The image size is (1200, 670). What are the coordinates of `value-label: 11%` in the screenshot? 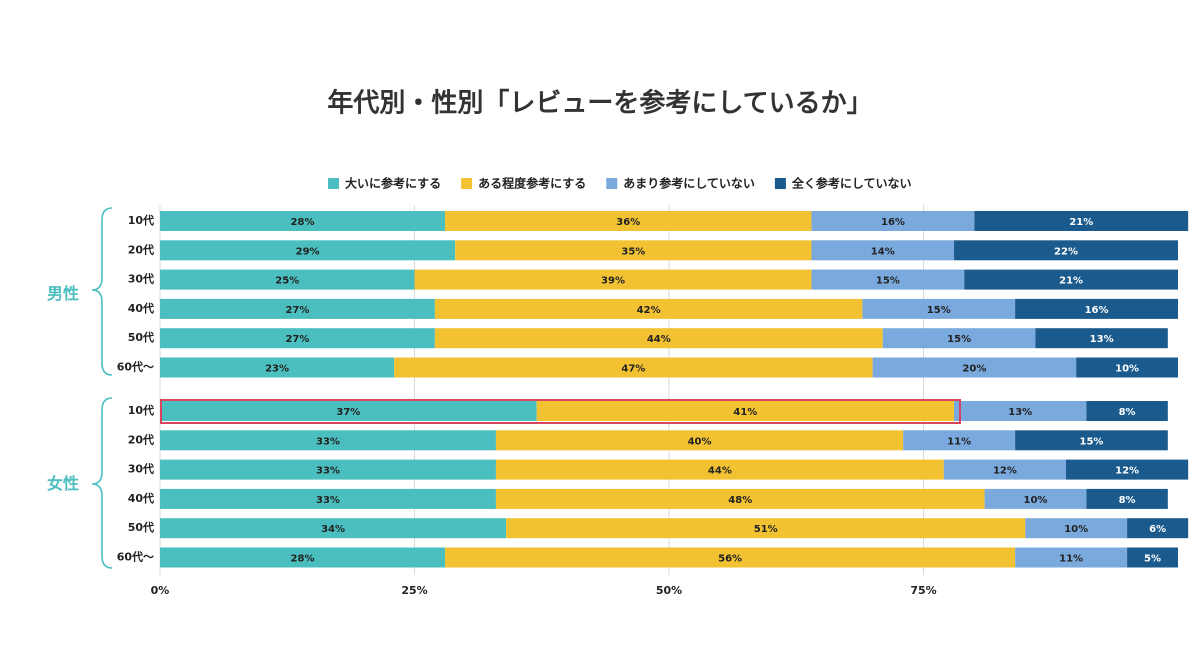 It's located at (1071, 559).